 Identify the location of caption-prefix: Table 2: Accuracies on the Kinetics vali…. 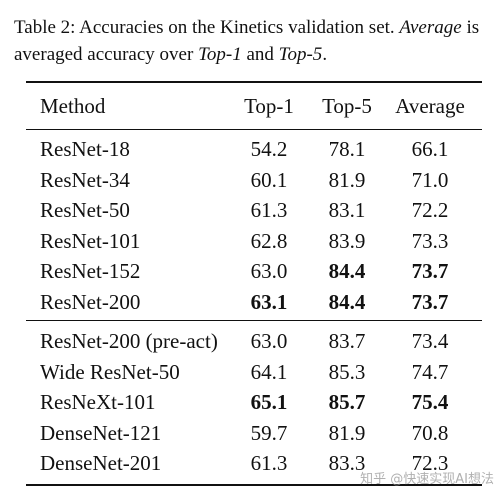
(204, 27).